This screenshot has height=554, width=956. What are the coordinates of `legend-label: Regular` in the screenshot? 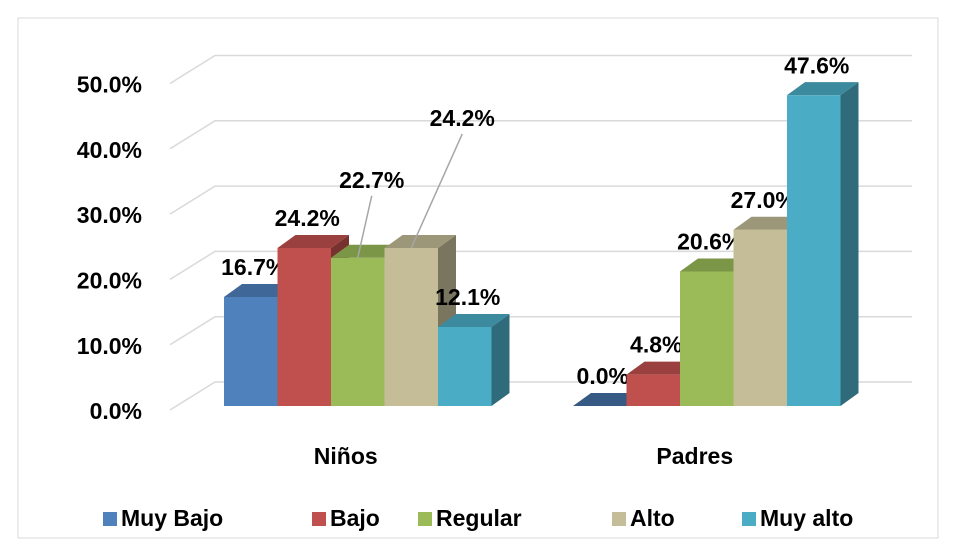 It's located at (479, 518).